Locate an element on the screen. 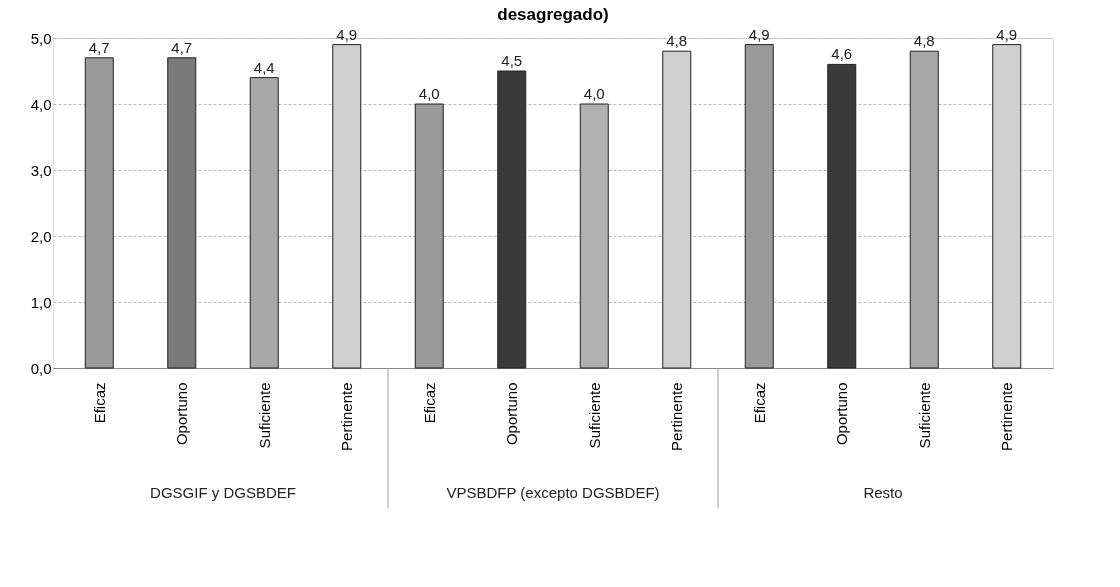  y-tick-label: 1,0 is located at coordinates (41, 302).